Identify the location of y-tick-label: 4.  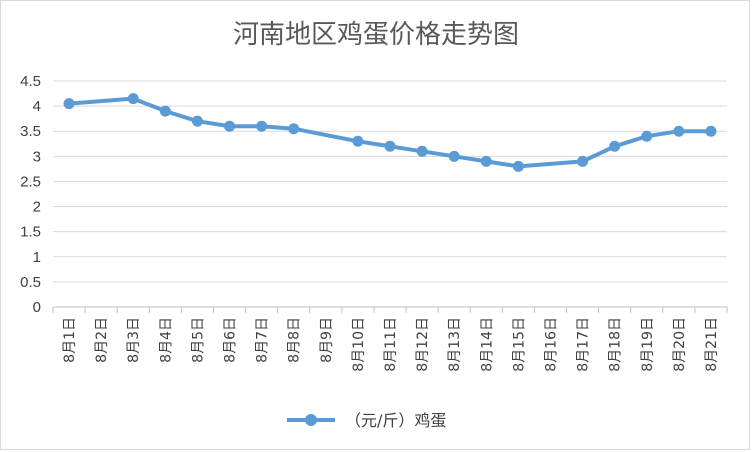
(37, 106).